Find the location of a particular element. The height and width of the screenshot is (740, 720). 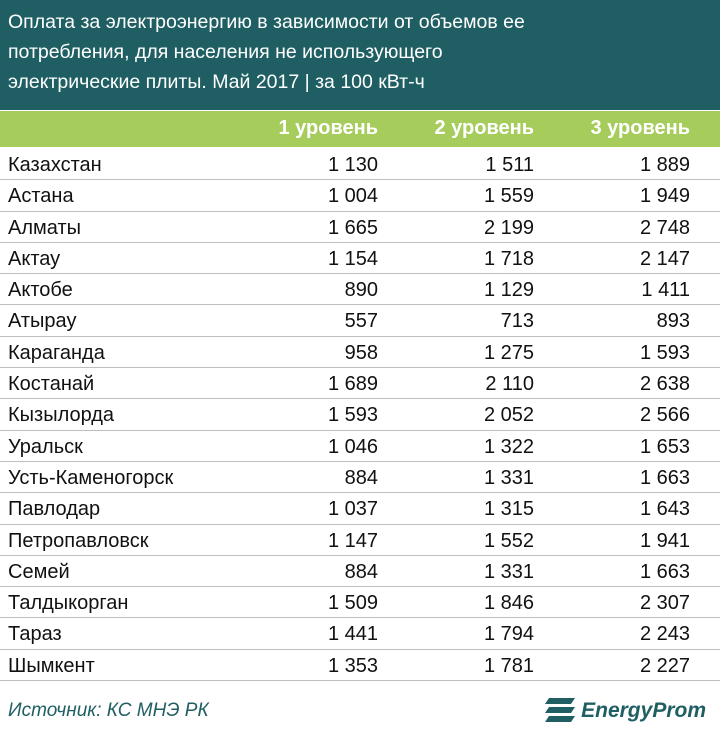

table-row: Усть-Каменогорск 884 1 331 1 663 is located at coordinates (360, 478).